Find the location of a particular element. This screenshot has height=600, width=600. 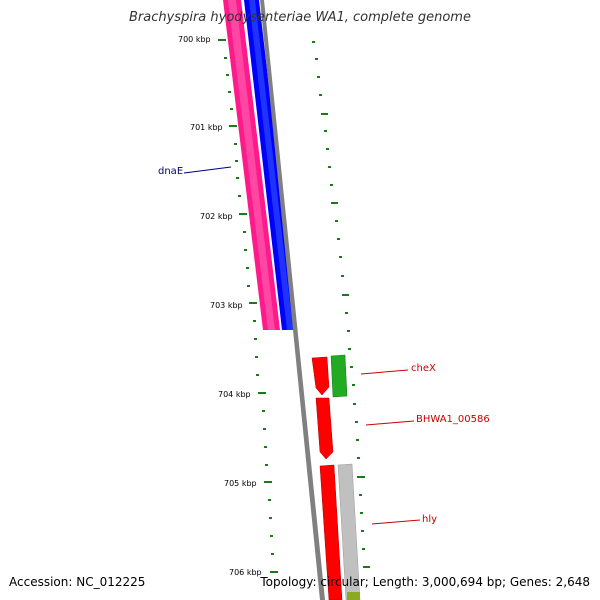

backbone-track is located at coordinates (292, 300).